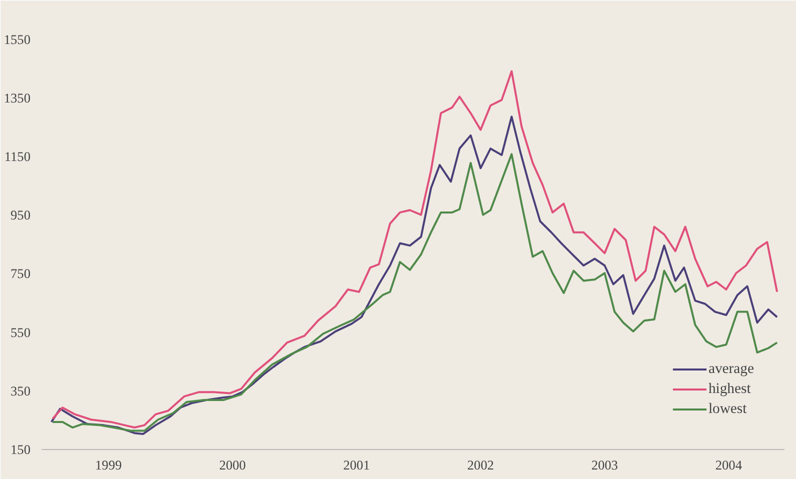 Image resolution: width=796 pixels, height=479 pixels. I want to click on legend-label: average, so click(731, 369).